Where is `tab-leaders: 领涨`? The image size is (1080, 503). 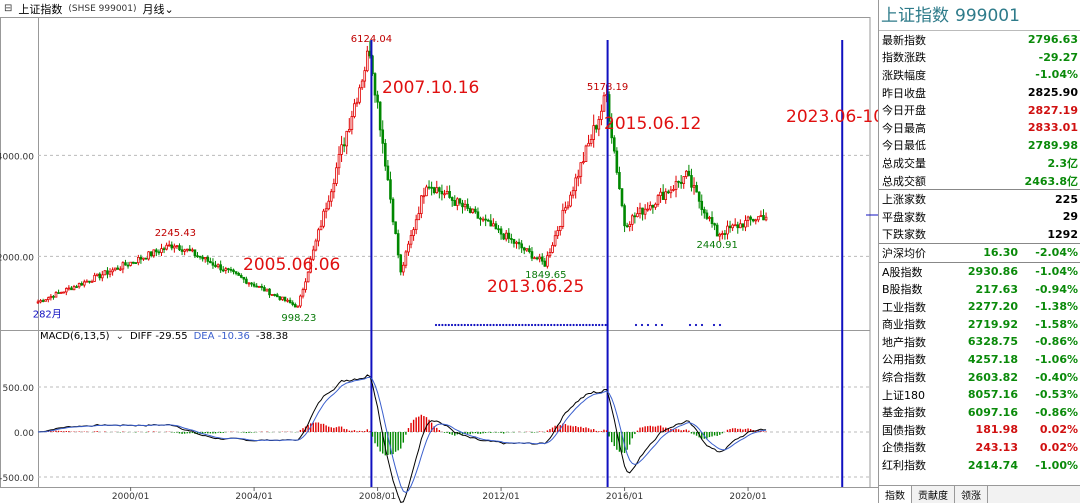 tab-leaders: 领涨 is located at coordinates (971, 494).